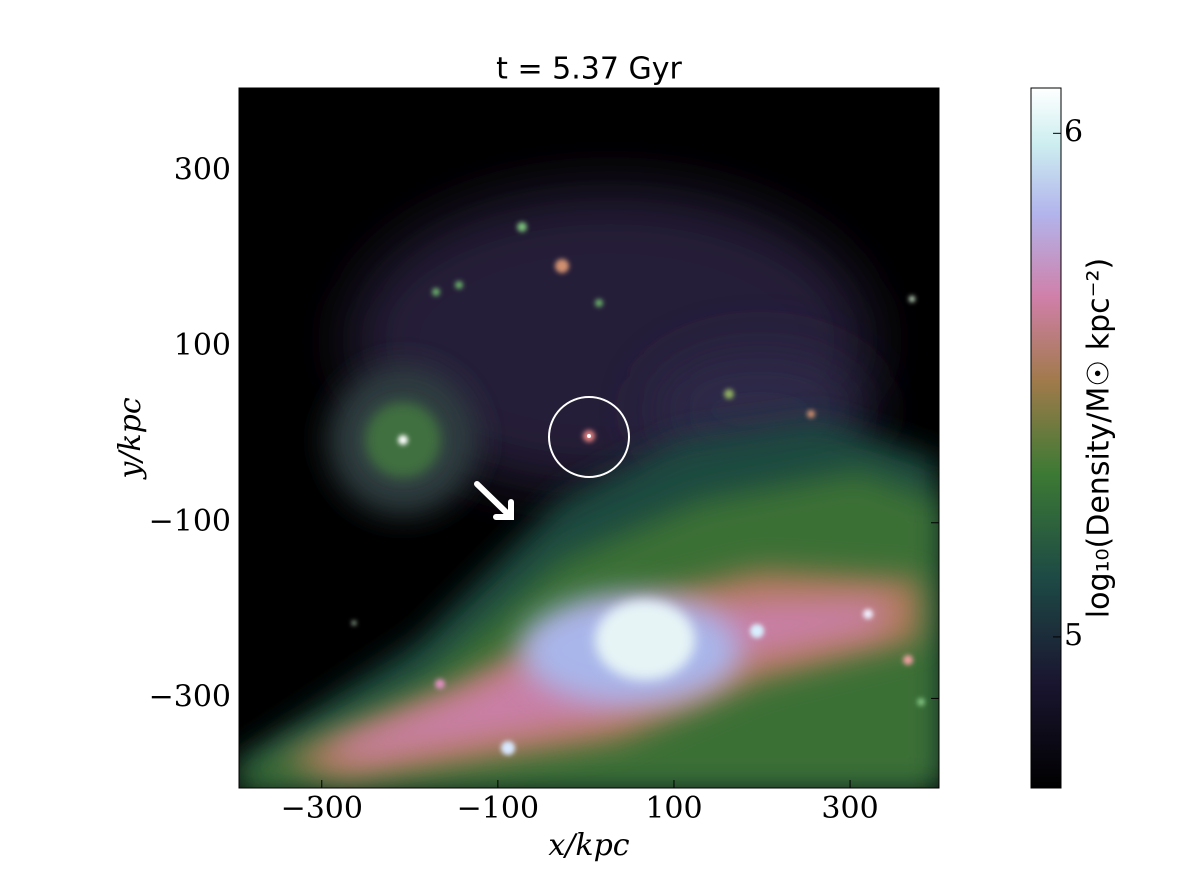  Describe the element at coordinates (498, 808) in the screenshot. I see `x-tick-label: −100` at that location.